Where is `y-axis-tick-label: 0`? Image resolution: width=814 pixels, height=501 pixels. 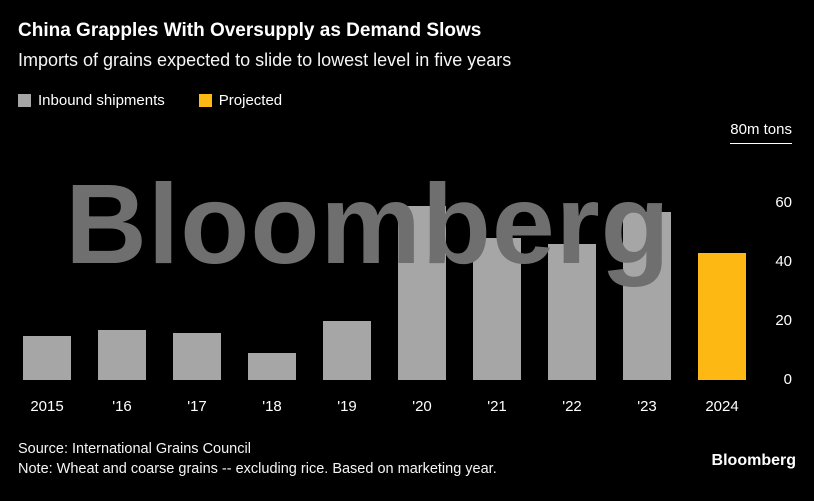
y-axis-tick-label: 0 is located at coordinates (787, 379).